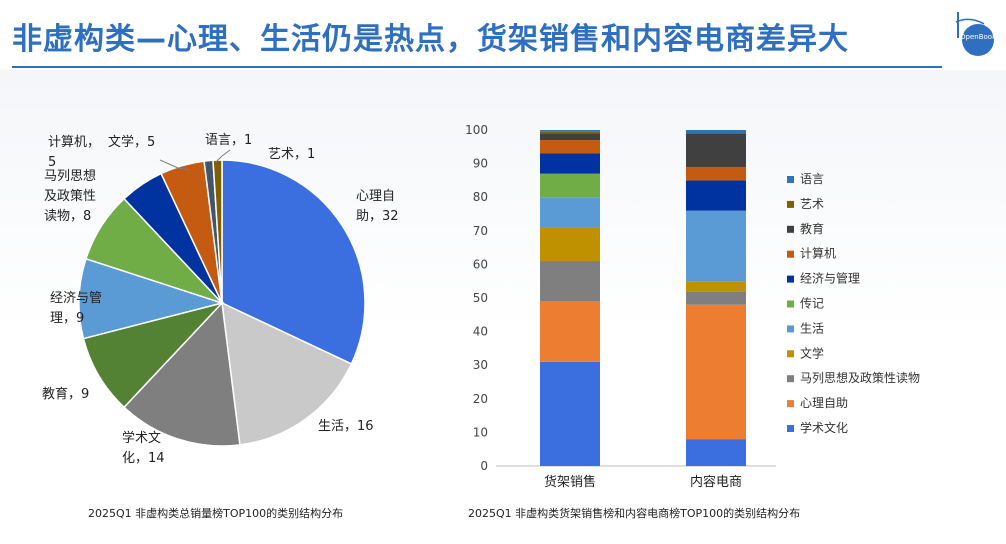  Describe the element at coordinates (484, 466) in the screenshot. I see `y-tick-label: 0` at that location.